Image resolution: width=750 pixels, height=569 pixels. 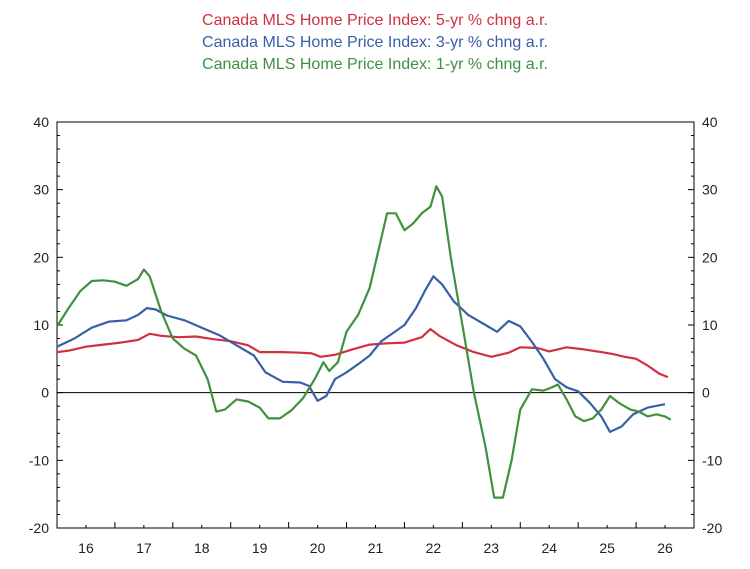 I want to click on y-tick-label-left: 30, so click(x=41, y=190).